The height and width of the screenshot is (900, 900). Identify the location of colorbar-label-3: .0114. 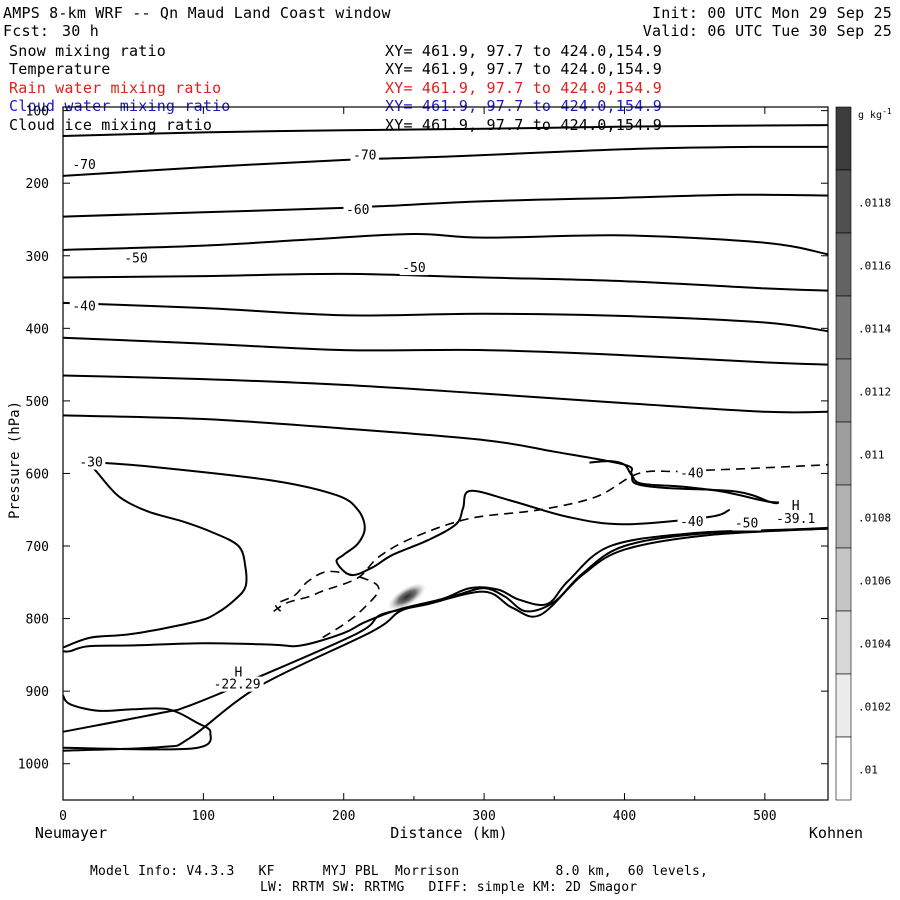
(874, 329).